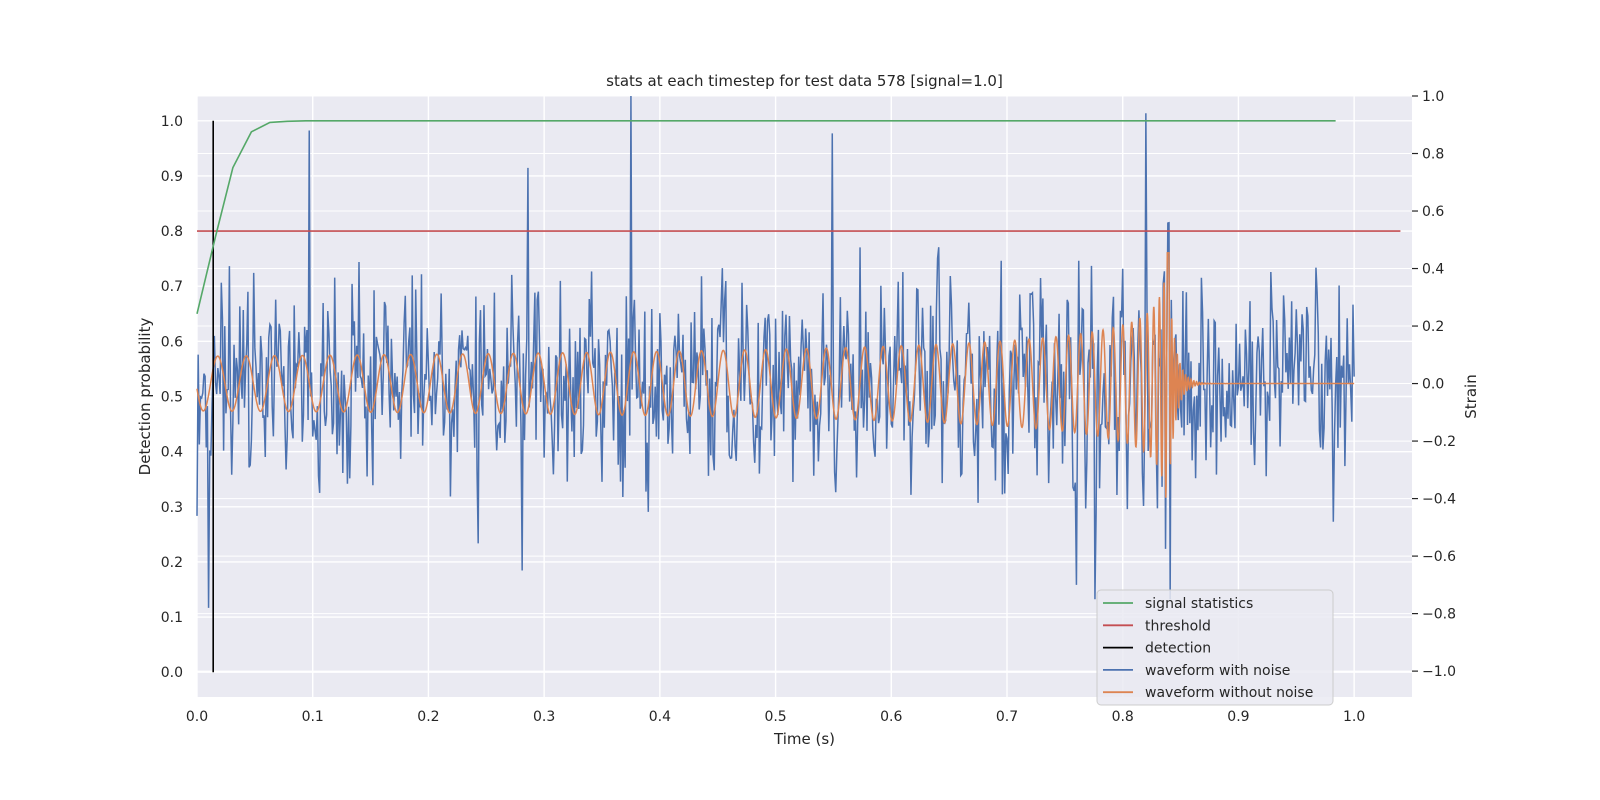 This screenshot has height=800, width=1600. What do you see at coordinates (1433, 155) in the screenshot?
I see `y-tick-label-right: 0.8` at bounding box center [1433, 155].